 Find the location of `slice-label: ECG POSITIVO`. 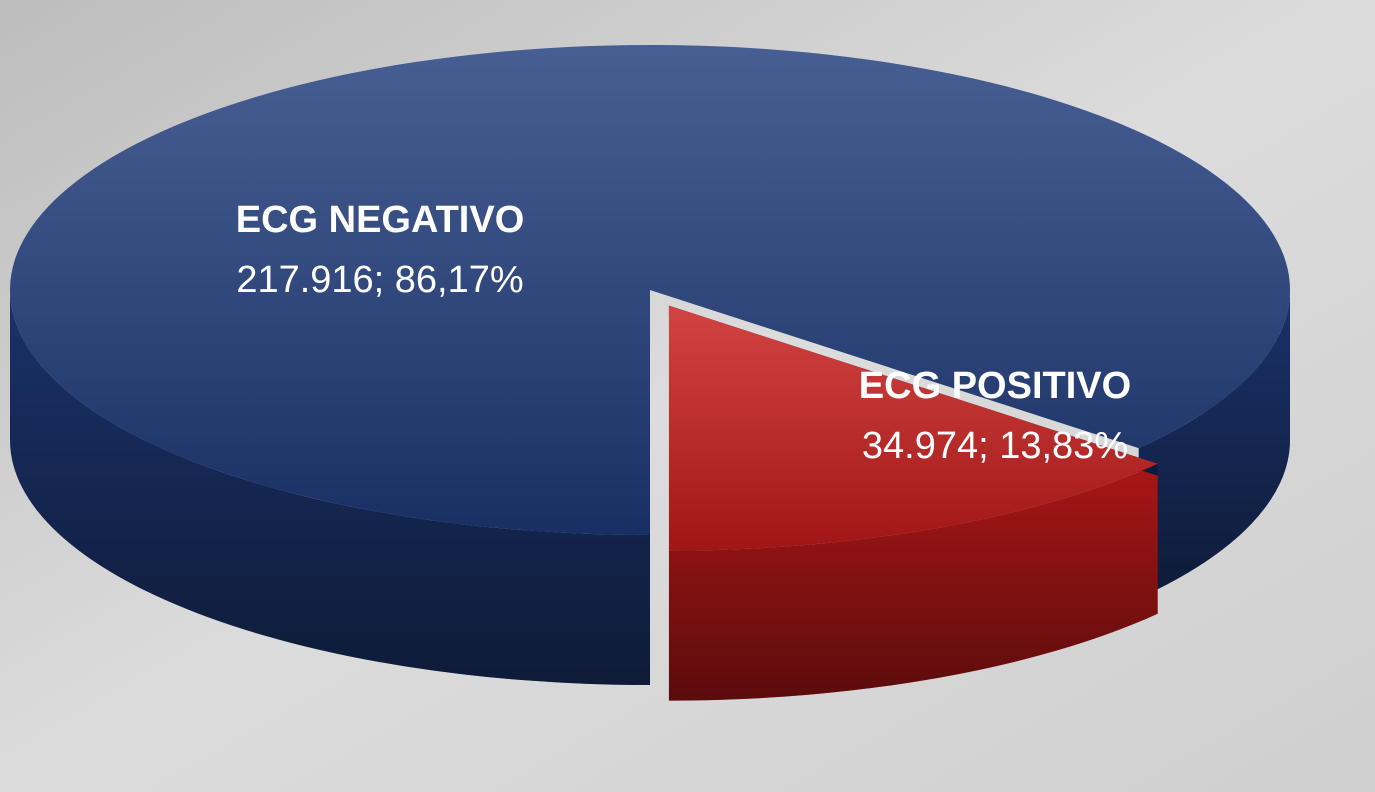

slice-label: ECG POSITIVO is located at coordinates (995, 386).